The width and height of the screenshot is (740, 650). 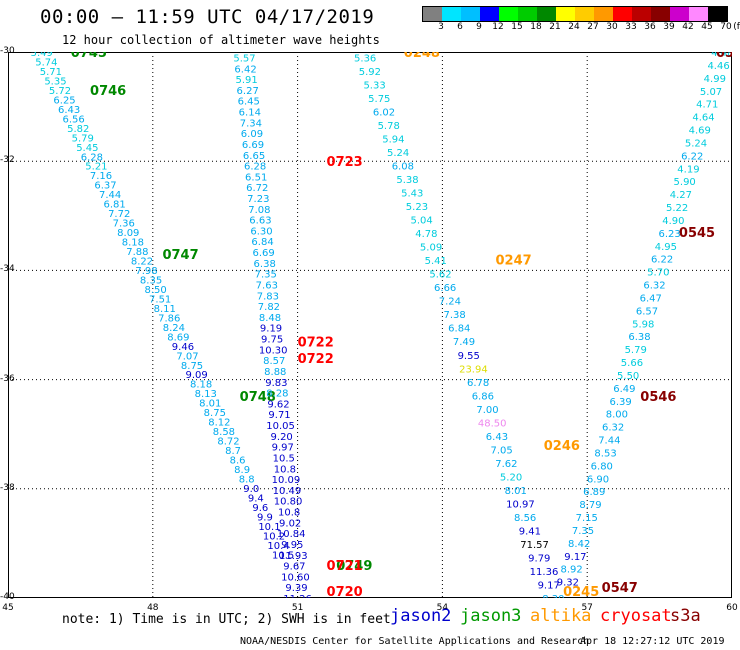 I want to click on wave-height-value: 5.45, so click(x=87, y=148).